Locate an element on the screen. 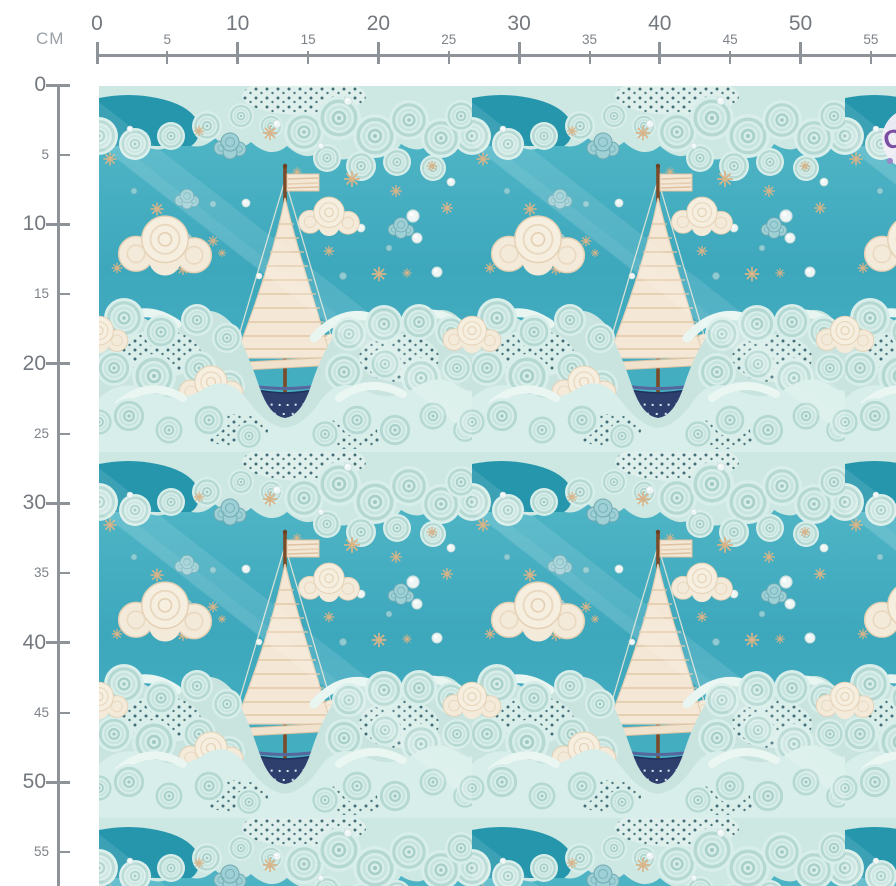  ruler-vertical-line is located at coordinates (58, 485).